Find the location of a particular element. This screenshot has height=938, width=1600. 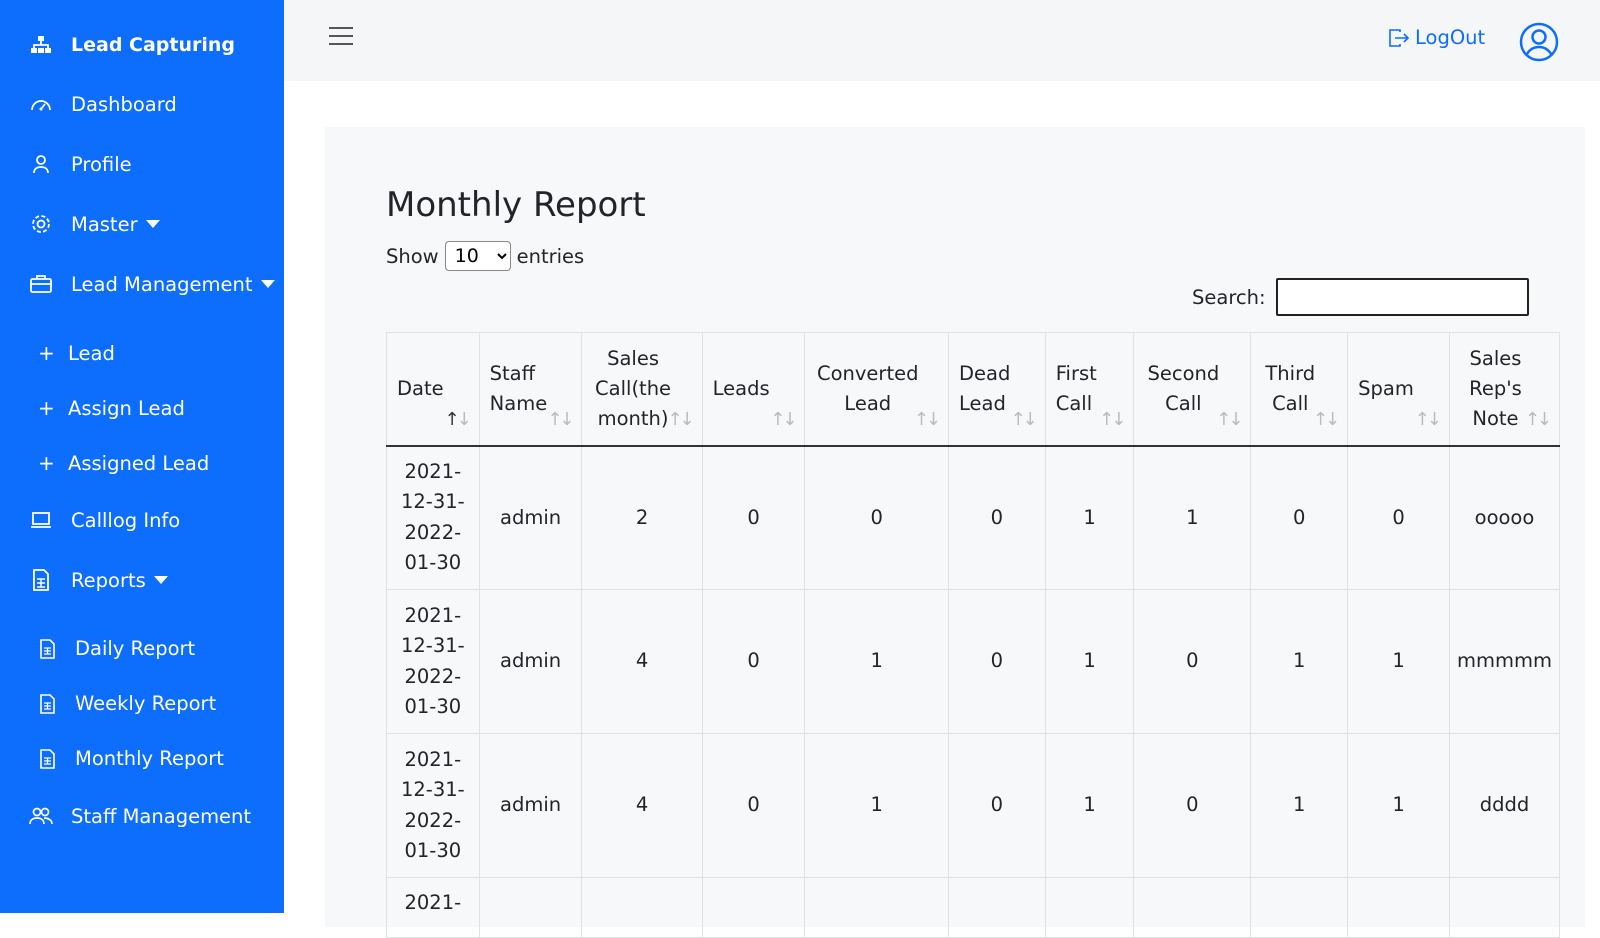

column-header-converted-lead: Converted Lead ↑↓ is located at coordinates (877, 389).